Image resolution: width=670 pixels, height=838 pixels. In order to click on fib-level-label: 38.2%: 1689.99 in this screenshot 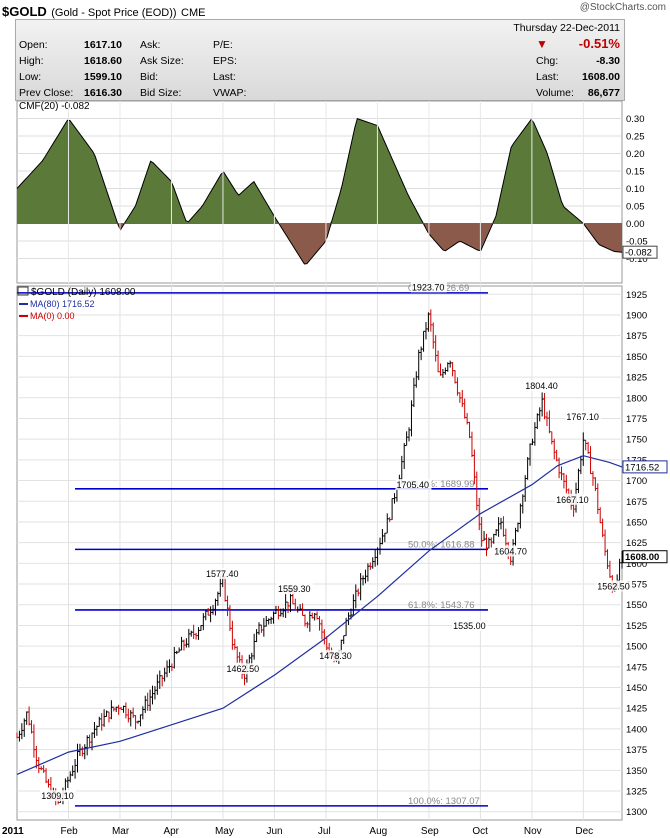, I will do `click(441, 484)`.